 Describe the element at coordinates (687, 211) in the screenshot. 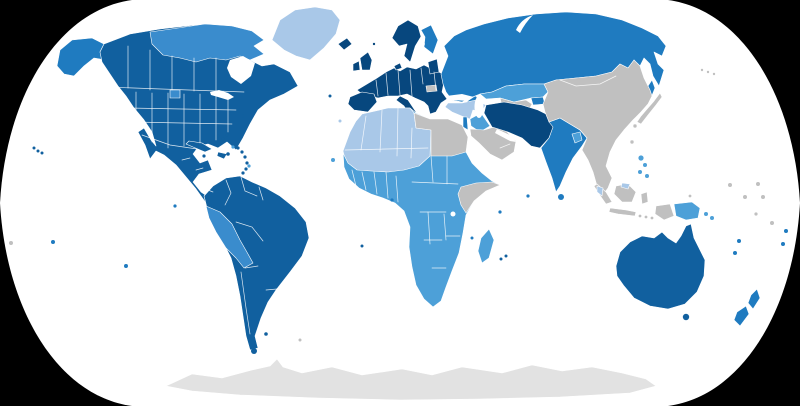

I see `region-papua-new-guinea` at that location.